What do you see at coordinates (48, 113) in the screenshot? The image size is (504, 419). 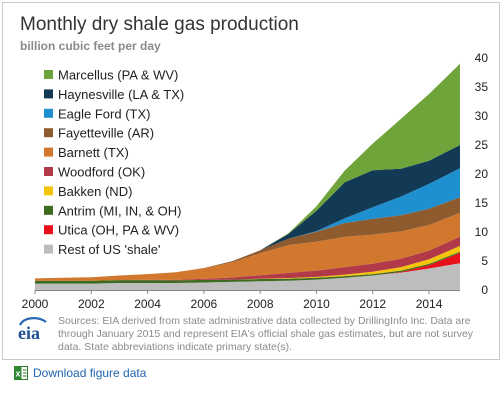 I see `legend-swatch-eagle-ford-tx` at bounding box center [48, 113].